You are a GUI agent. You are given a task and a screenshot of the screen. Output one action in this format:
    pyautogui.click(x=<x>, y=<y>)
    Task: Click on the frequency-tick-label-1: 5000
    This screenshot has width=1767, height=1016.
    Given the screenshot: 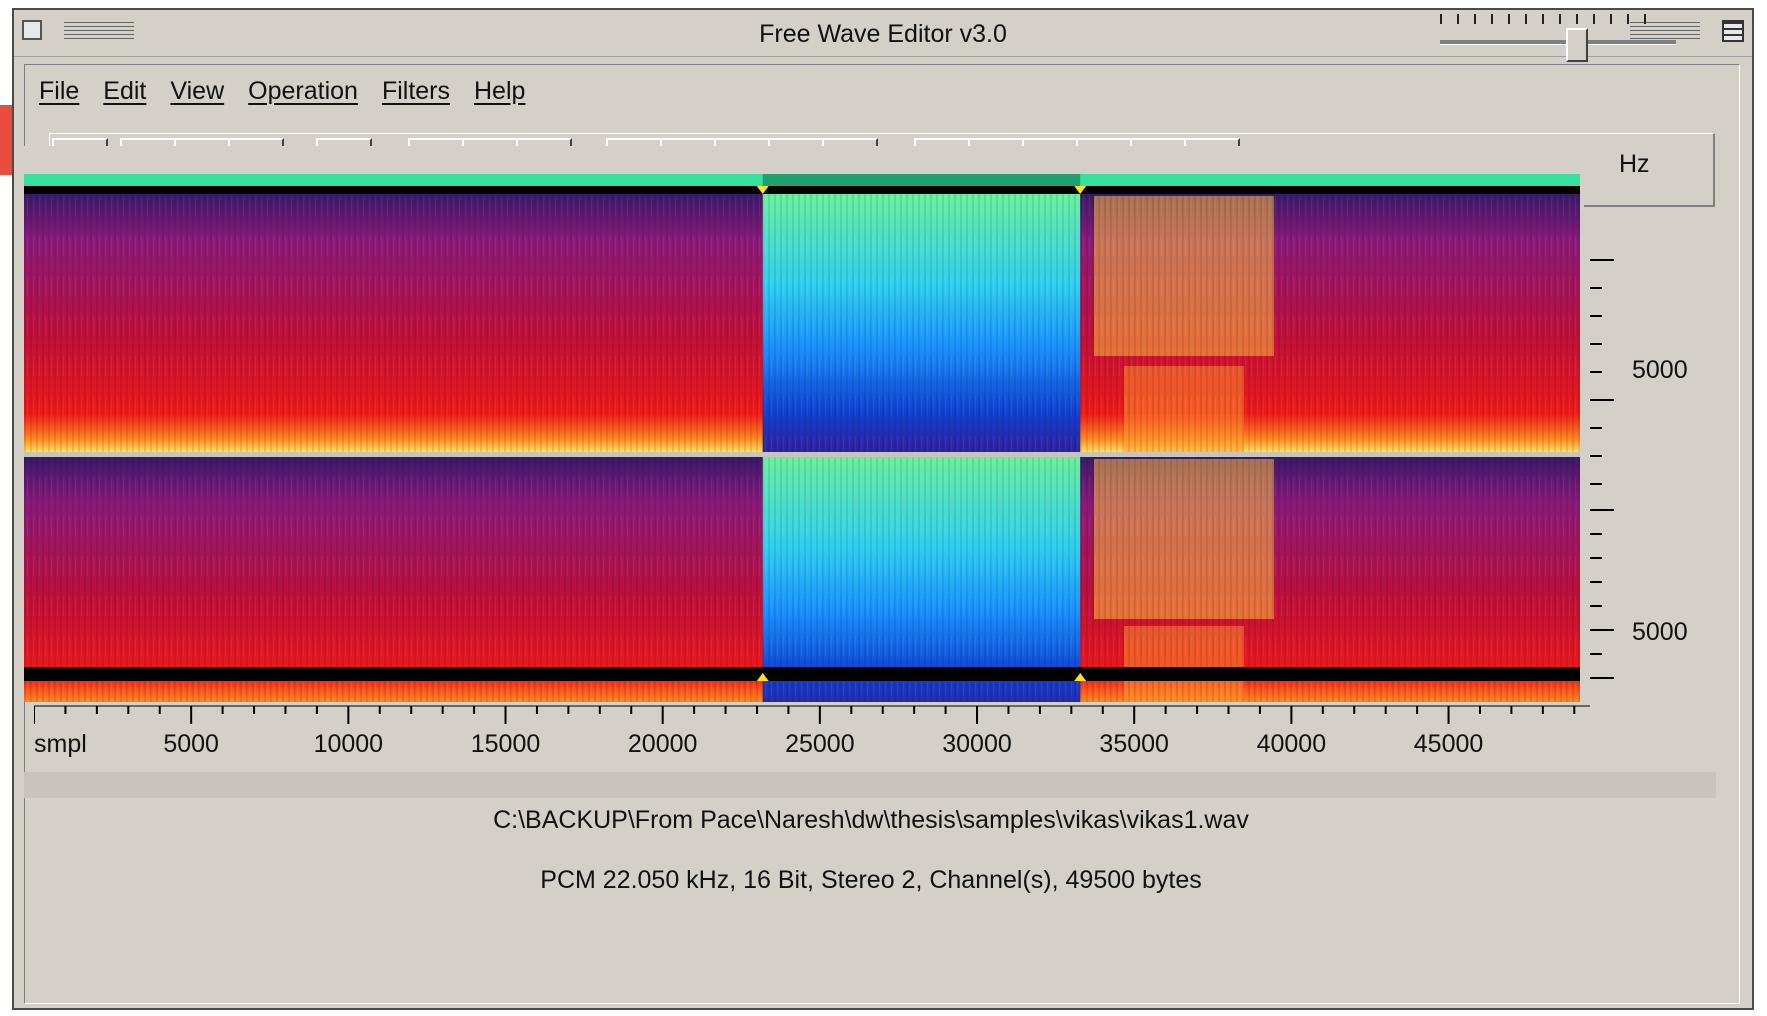 What is the action you would take?
    pyautogui.click(x=1660, y=370)
    